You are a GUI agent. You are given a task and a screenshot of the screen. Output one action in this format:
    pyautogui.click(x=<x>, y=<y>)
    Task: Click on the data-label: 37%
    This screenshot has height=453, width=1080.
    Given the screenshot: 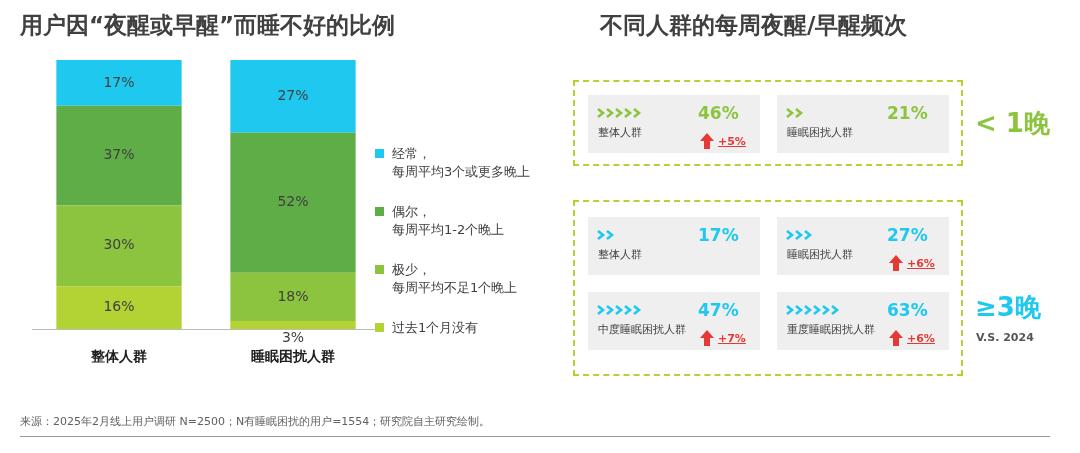 What is the action you would take?
    pyautogui.click(x=119, y=154)
    